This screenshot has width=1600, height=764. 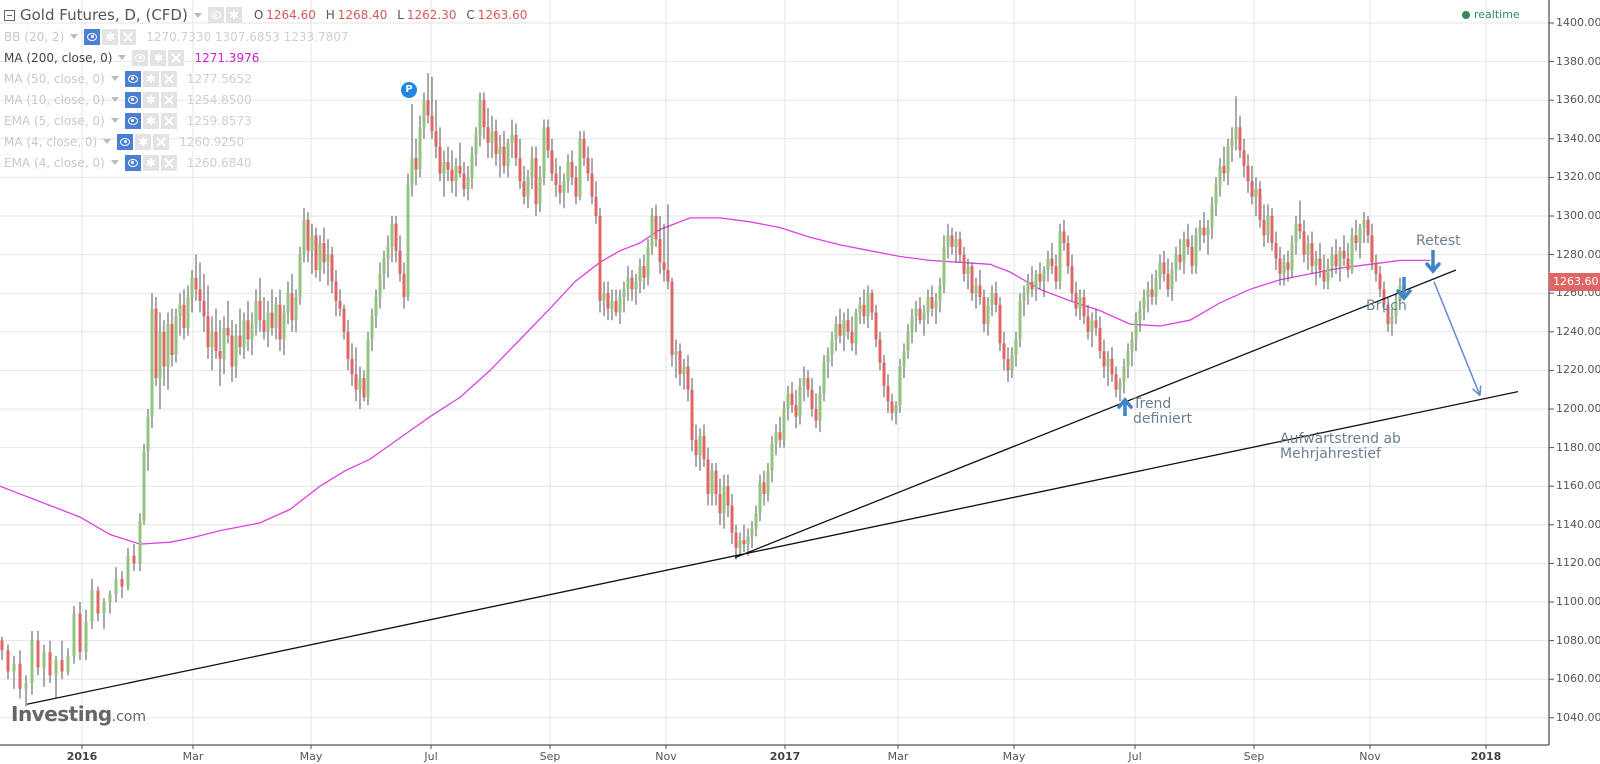 What do you see at coordinates (268, 36) in the screenshot?
I see `indicator-row: BB (20, 2) 1270.7330 1307.6853 1233.7807` at bounding box center [268, 36].